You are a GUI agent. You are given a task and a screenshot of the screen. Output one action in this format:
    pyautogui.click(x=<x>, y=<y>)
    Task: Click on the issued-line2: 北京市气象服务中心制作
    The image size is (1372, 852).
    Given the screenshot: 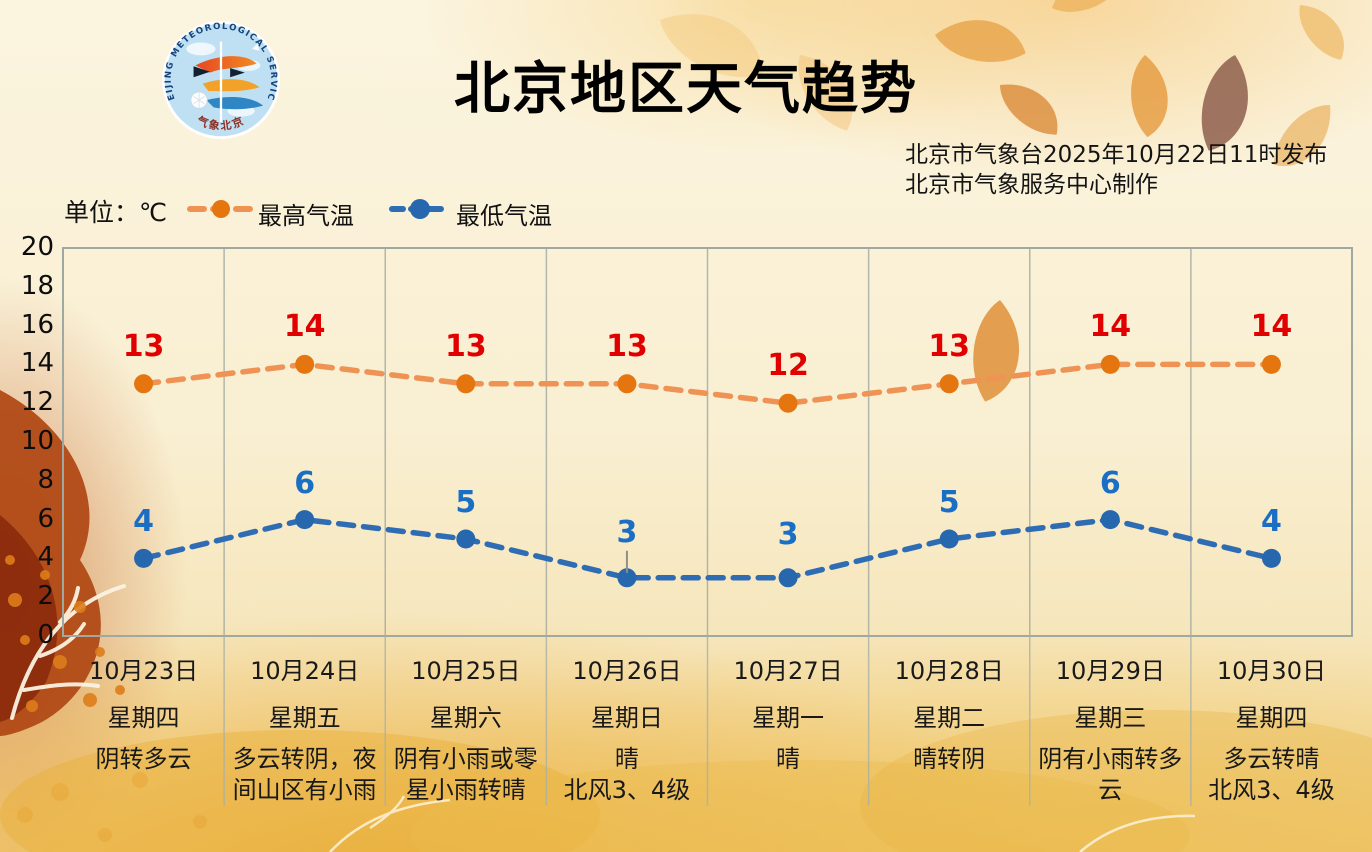 What is the action you would take?
    pyautogui.click(x=1031, y=184)
    